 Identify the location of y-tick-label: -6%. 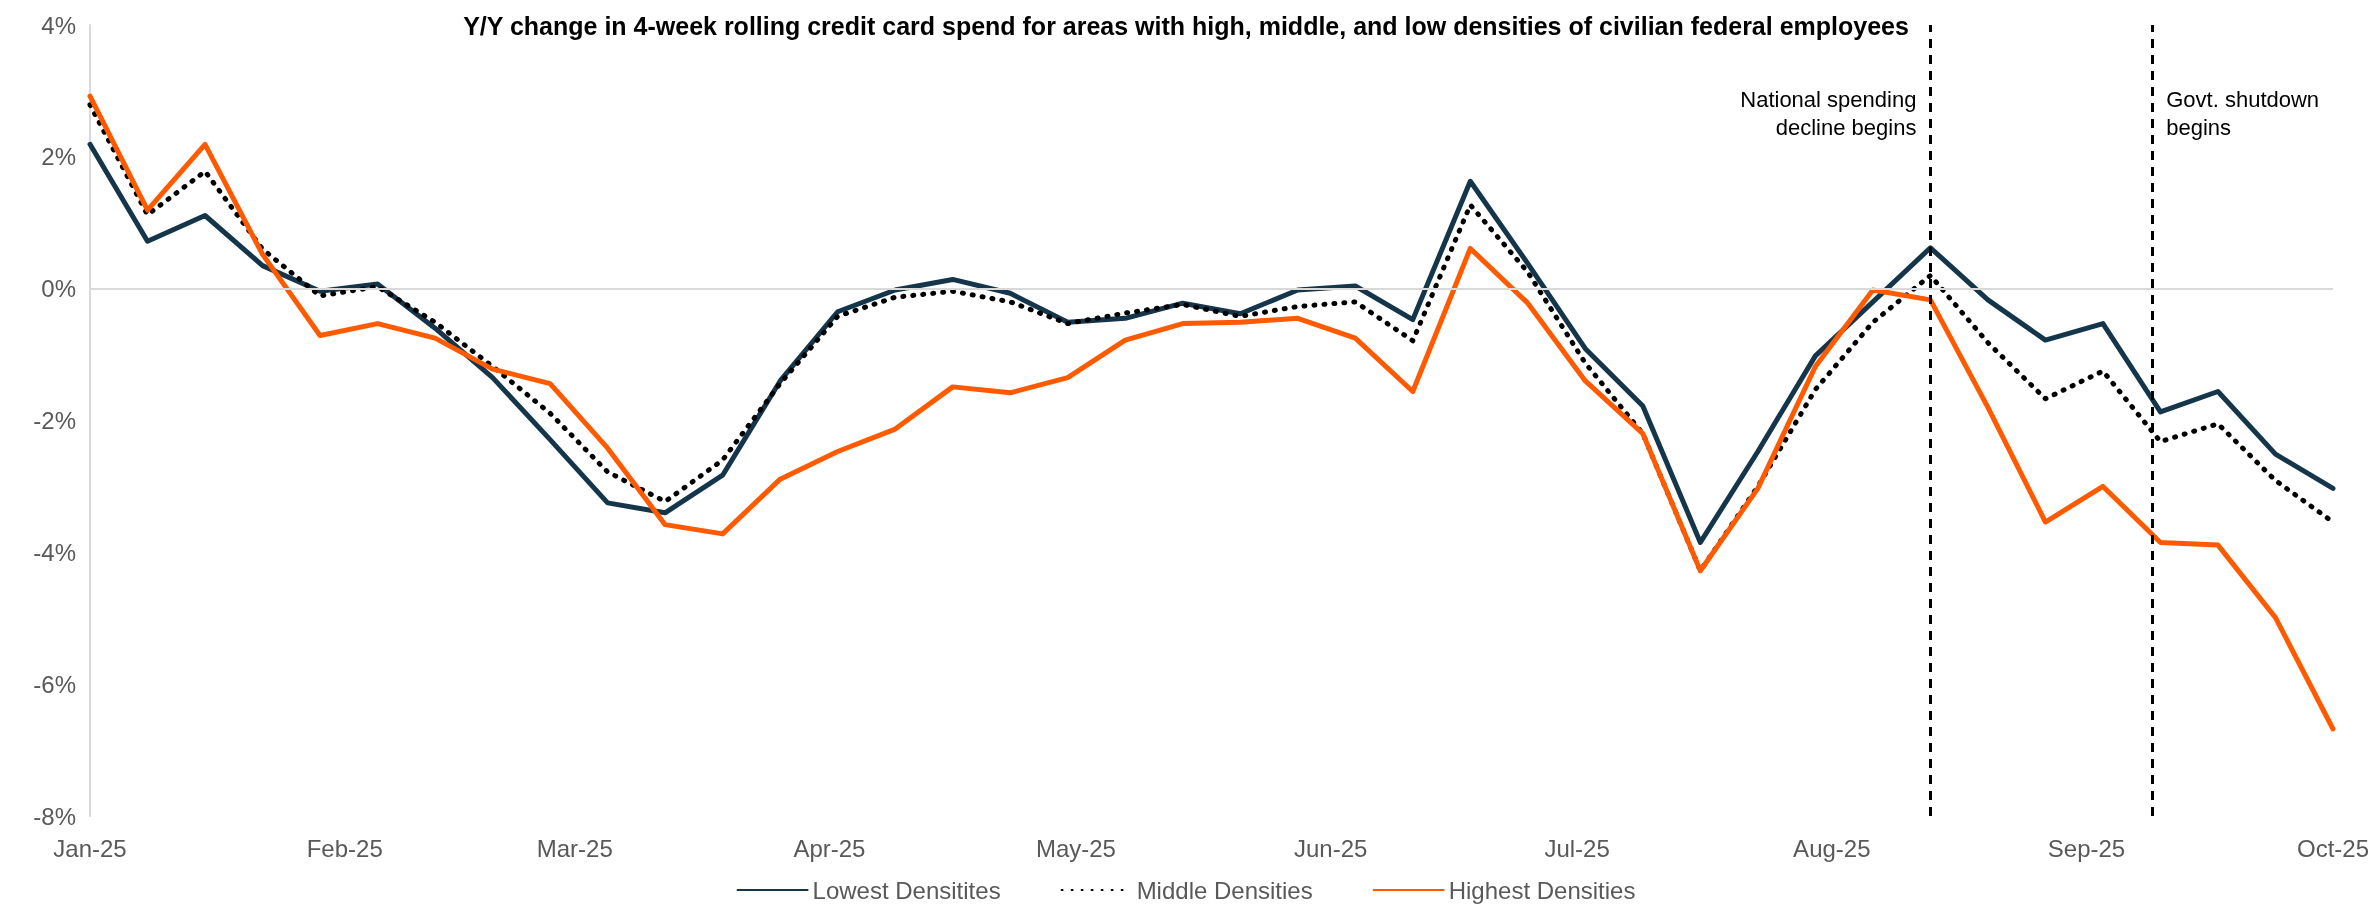
(54, 684).